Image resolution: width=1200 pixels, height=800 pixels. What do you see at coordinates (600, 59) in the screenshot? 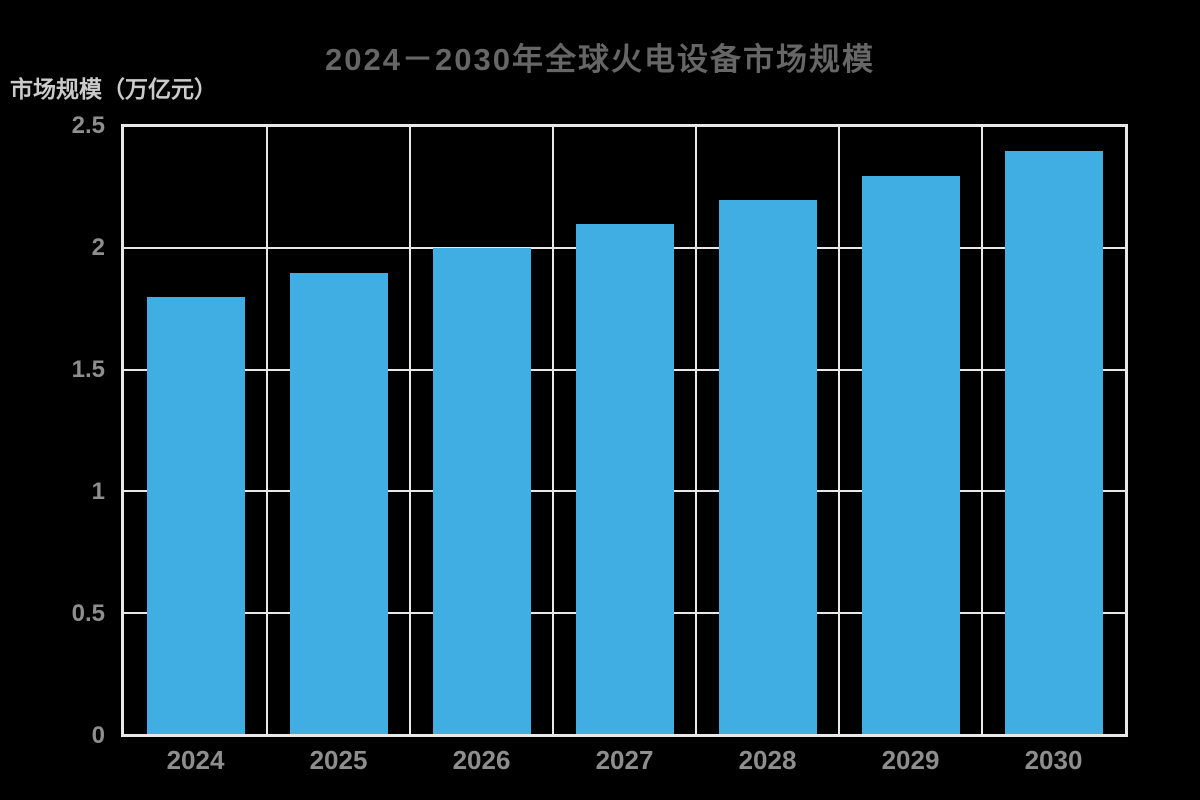
I see `chart-title: 2024－2030年全球火电设备市场规模` at bounding box center [600, 59].